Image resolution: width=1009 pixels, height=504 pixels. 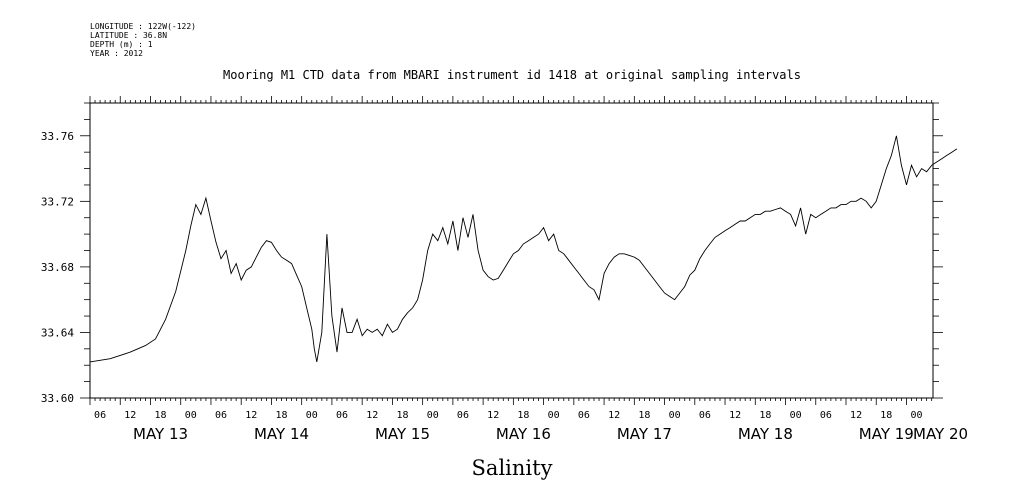 What do you see at coordinates (160, 434) in the screenshot?
I see `x-day-label: MAY 13` at bounding box center [160, 434].